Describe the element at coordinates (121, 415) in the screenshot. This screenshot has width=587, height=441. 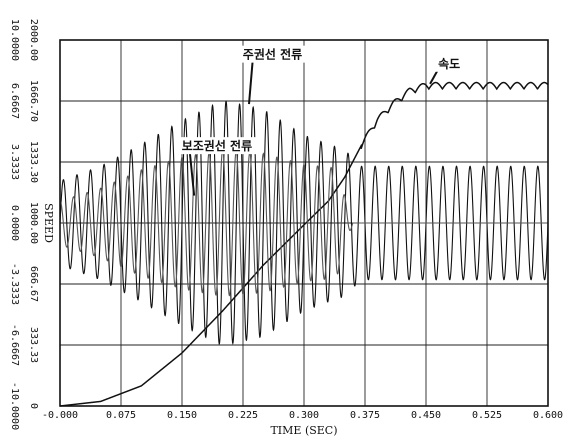
I see `x-tick-label: 0.075` at that location.